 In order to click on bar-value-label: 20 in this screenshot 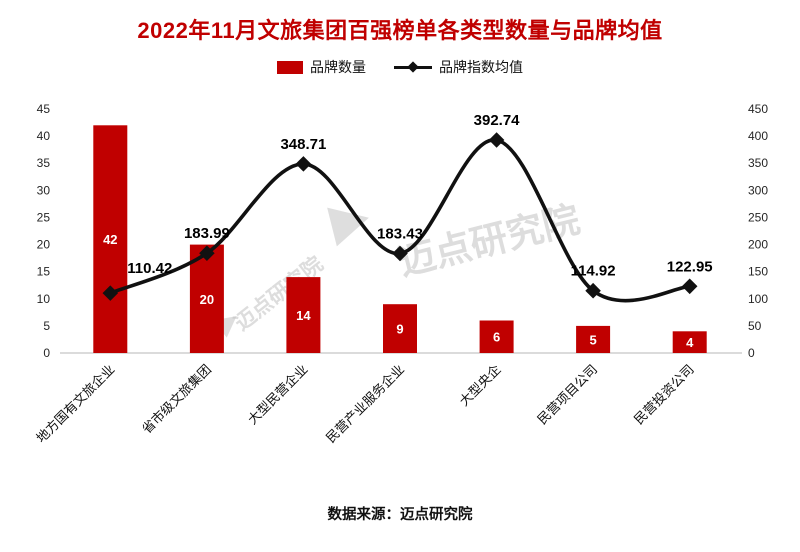, I will do `click(207, 299)`.